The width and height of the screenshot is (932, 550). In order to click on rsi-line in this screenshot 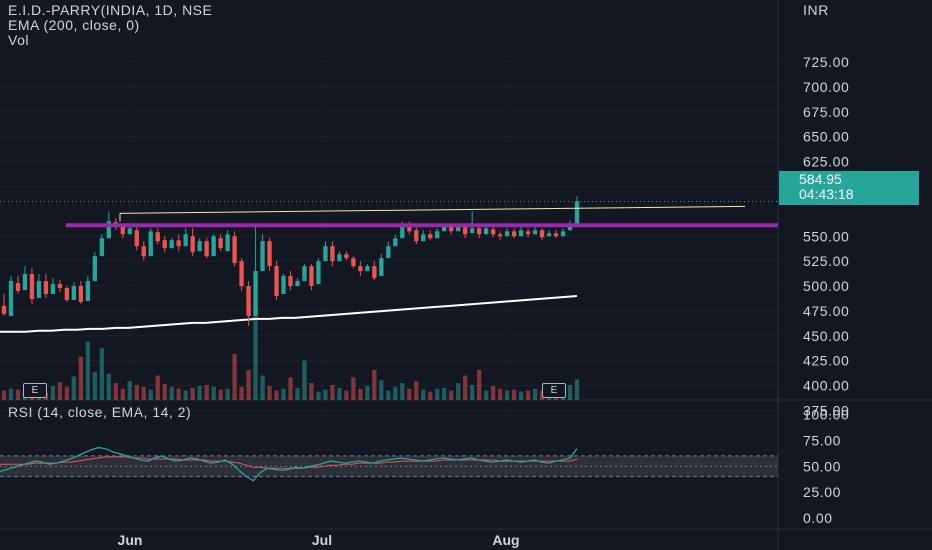, I will do `click(289, 464)`.